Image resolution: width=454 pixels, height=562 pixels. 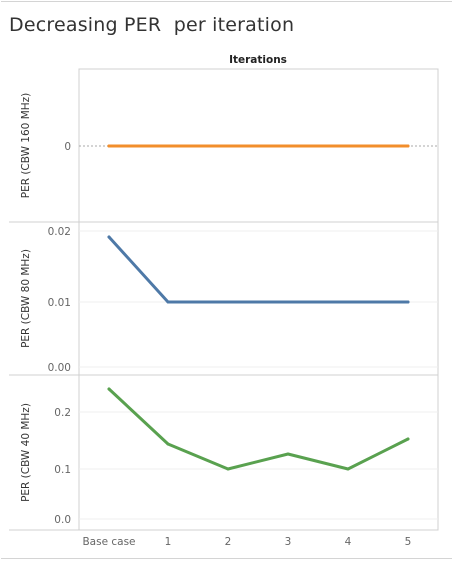 I want to click on x-tick-label: 4, so click(x=348, y=542).